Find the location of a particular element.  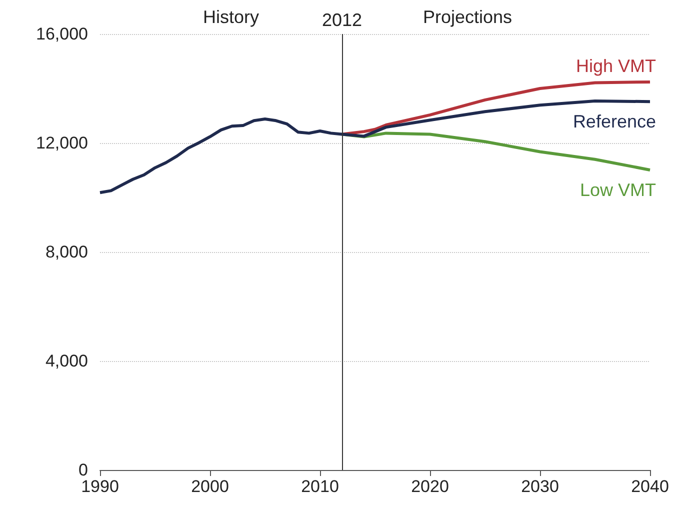

ref-line-label: 2012 is located at coordinates (342, 20).